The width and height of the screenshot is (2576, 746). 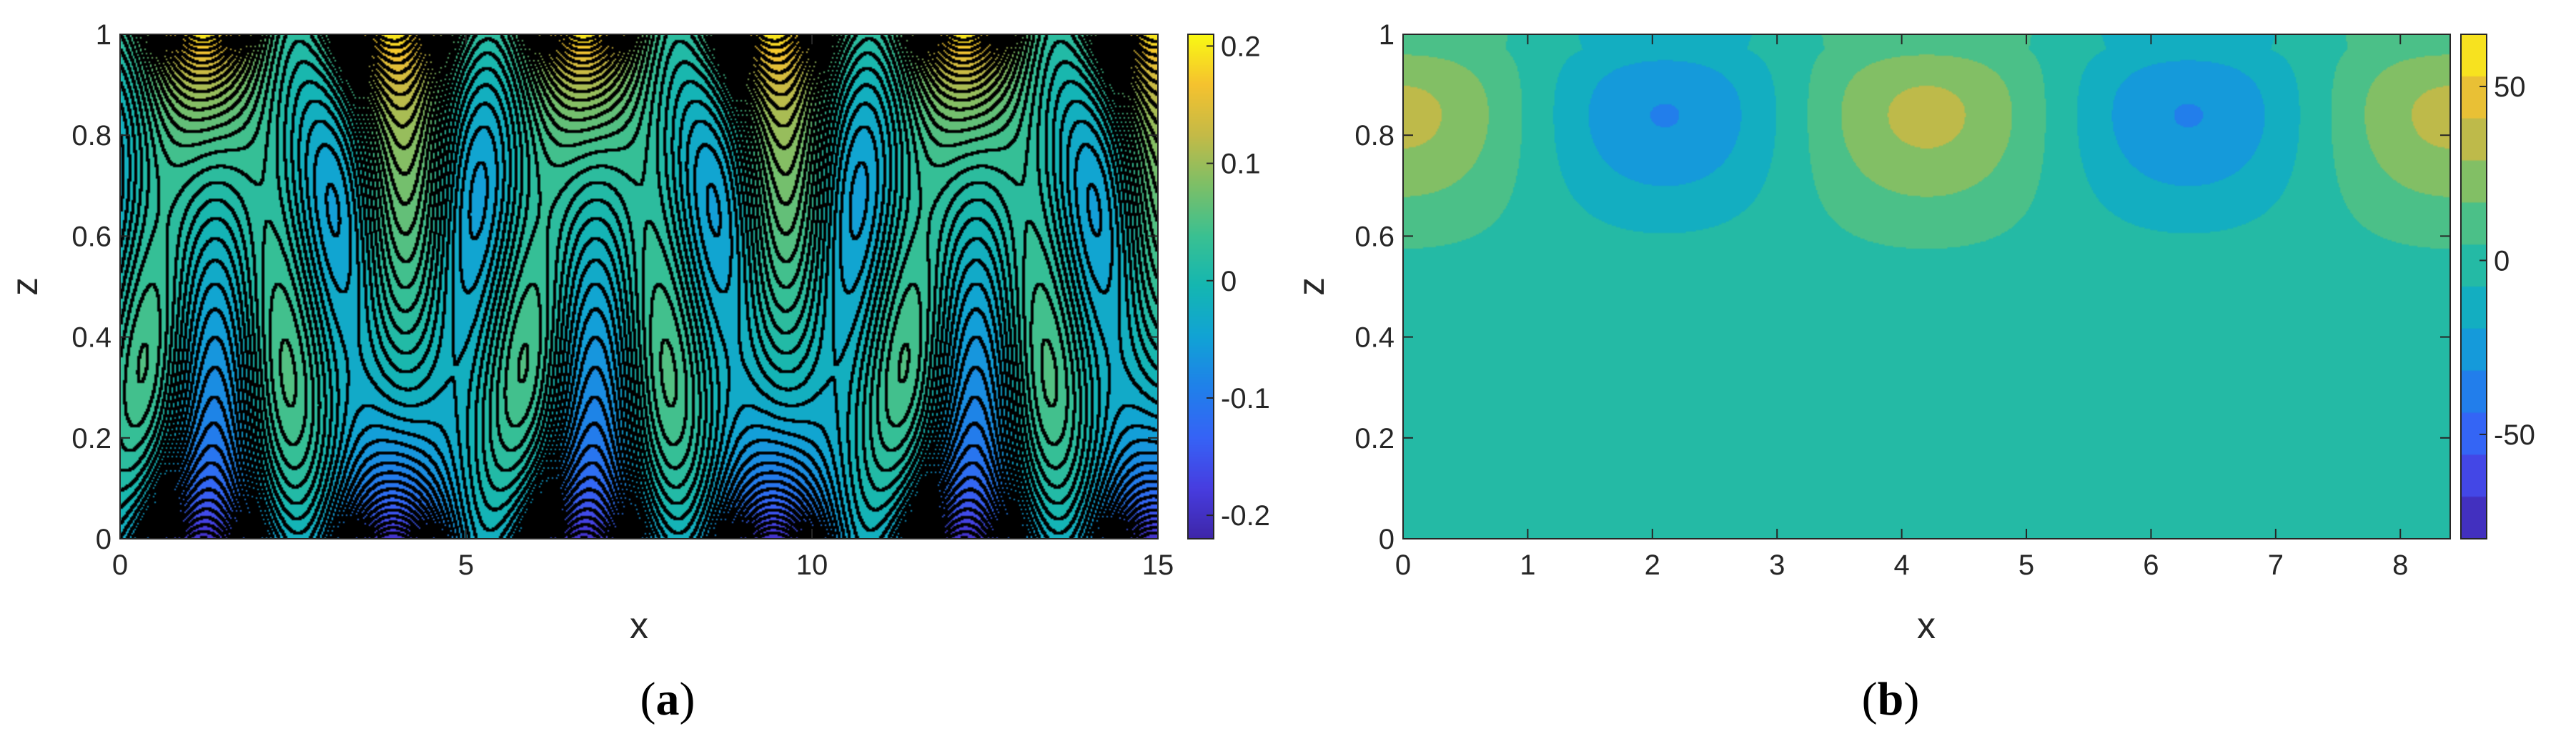 I want to click on caption-part: b, so click(x=1891, y=699).